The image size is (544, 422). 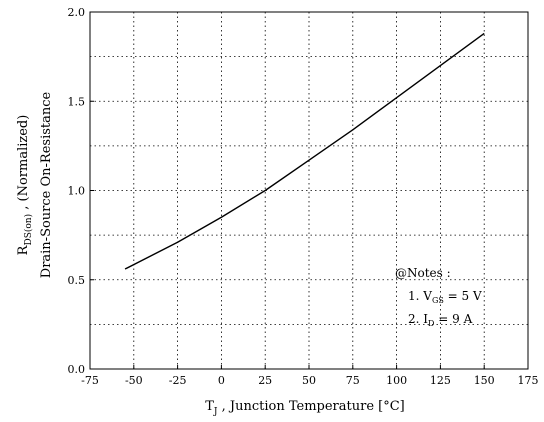 I want to click on notes-header: @Notes :, so click(x=423, y=273).